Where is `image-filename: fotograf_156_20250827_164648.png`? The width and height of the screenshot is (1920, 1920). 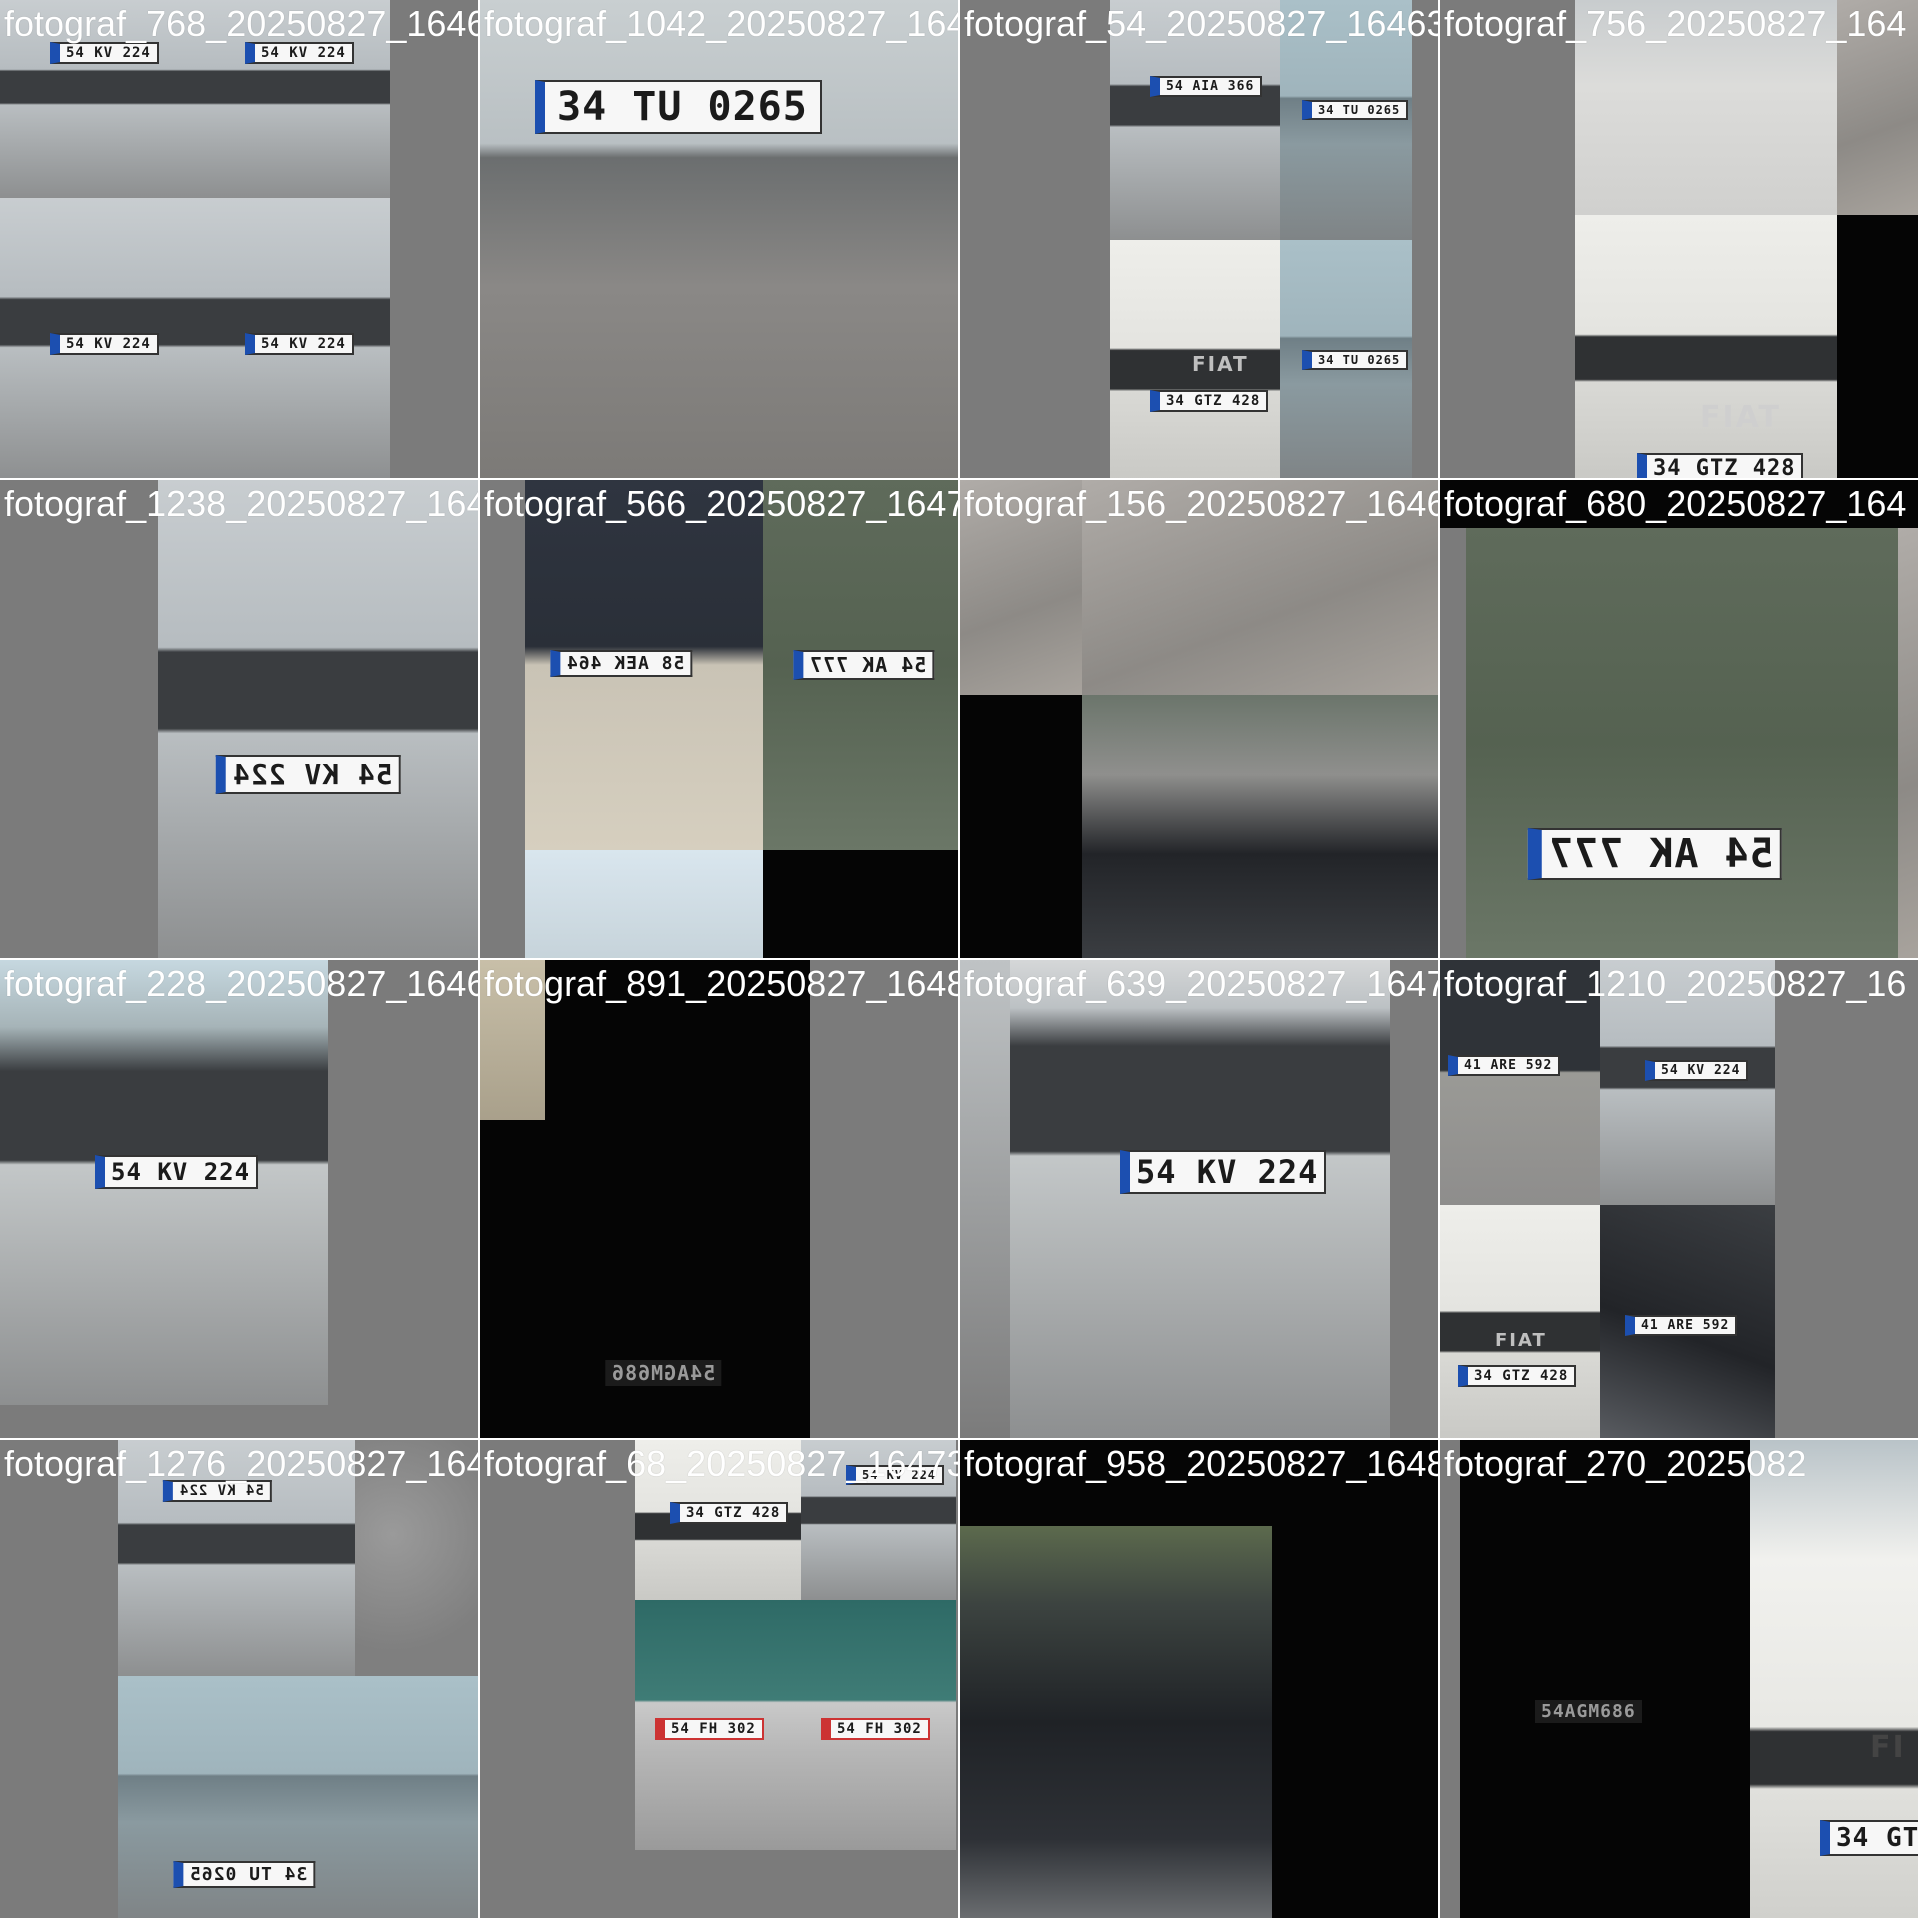 image-filename: fotograf_156_20250827_164648.png is located at coordinates (1201, 503).